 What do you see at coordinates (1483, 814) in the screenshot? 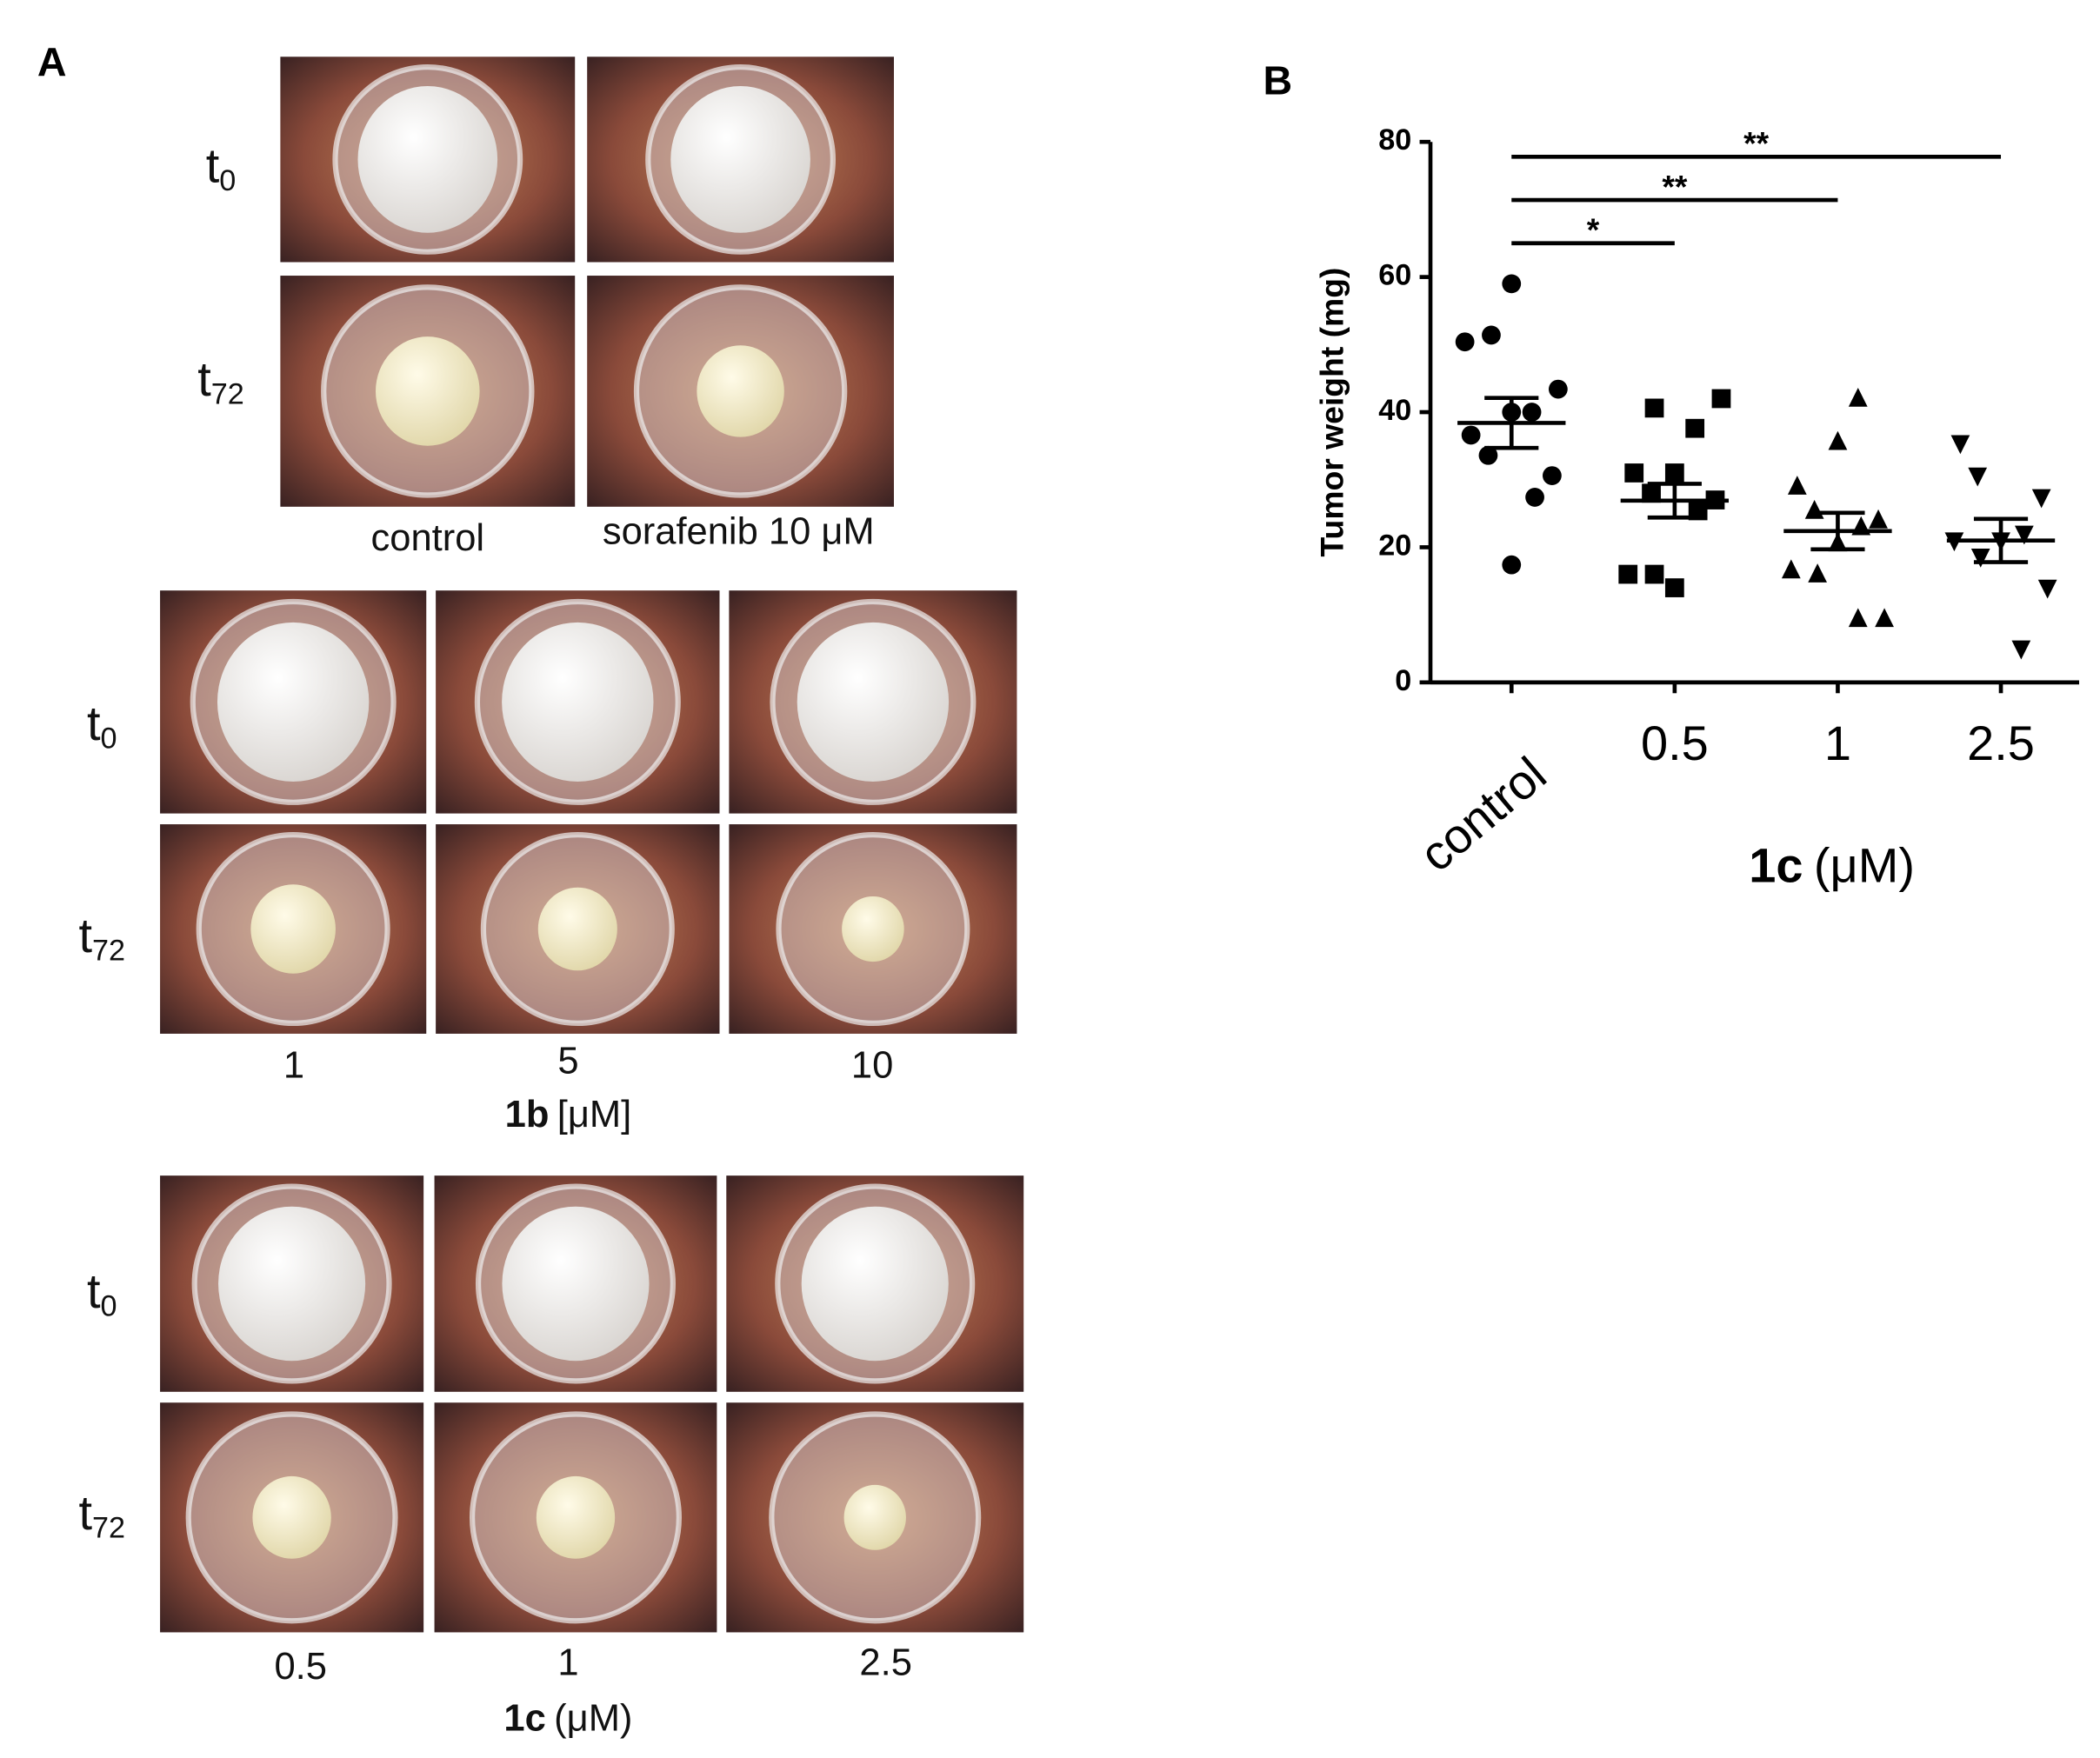
I see `x-tick-label: control` at bounding box center [1483, 814].